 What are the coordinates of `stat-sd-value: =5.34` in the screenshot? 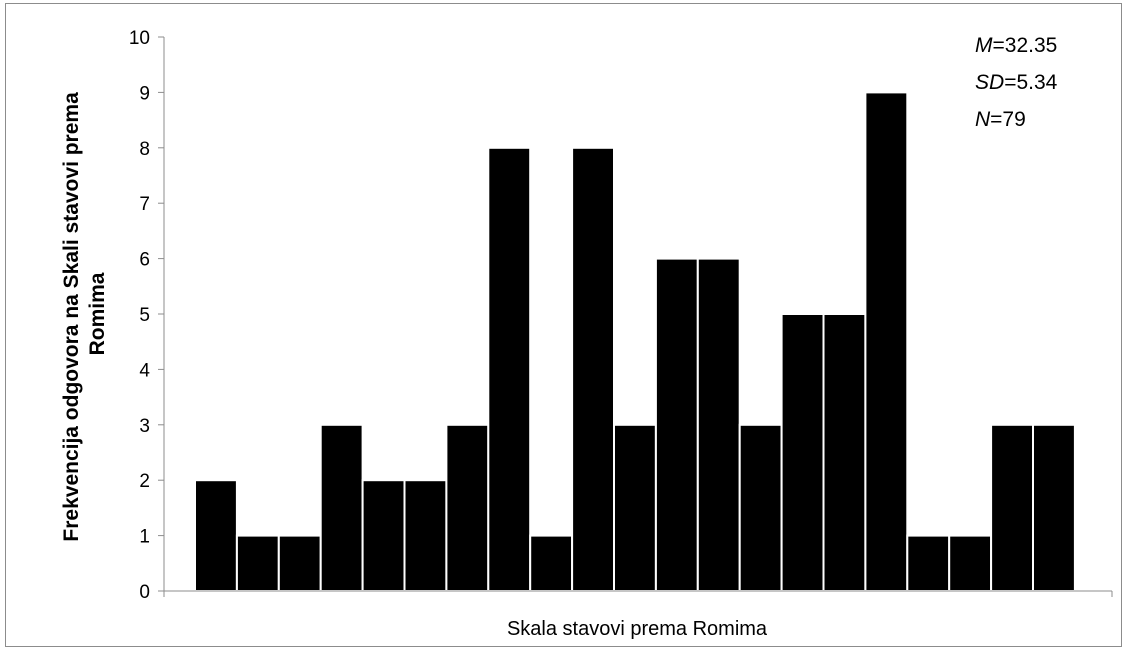 It's located at (1030, 82).